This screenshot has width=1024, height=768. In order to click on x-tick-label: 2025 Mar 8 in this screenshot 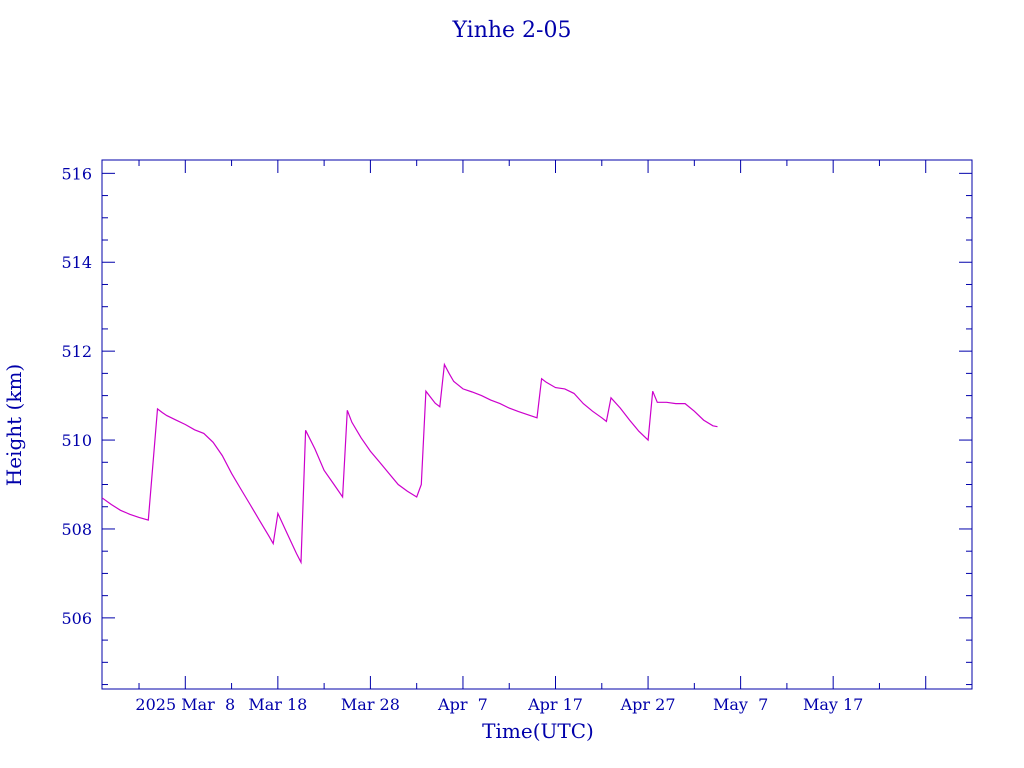, I will do `click(185, 704)`.